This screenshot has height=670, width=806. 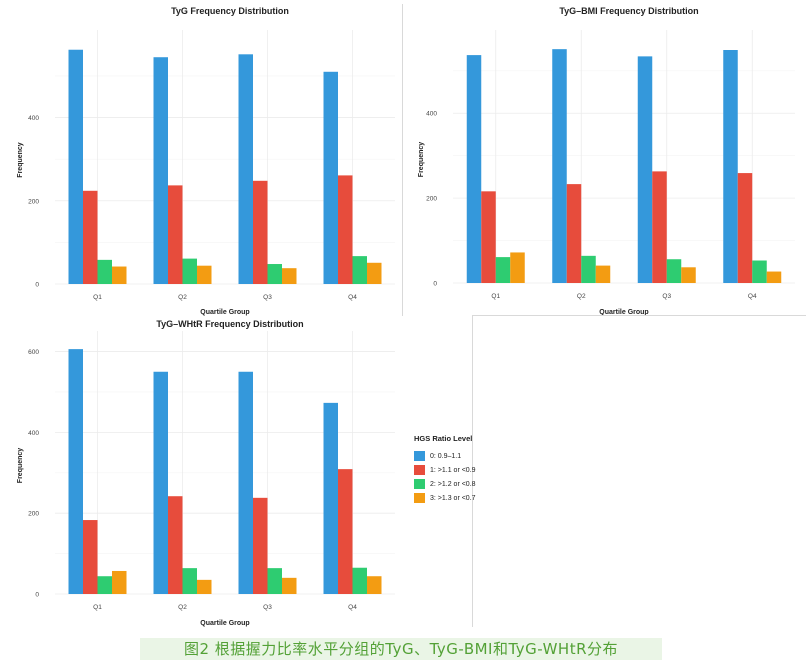 What do you see at coordinates (472, 471) in the screenshot?
I see `panel-divider-vertical-bottom` at bounding box center [472, 471].